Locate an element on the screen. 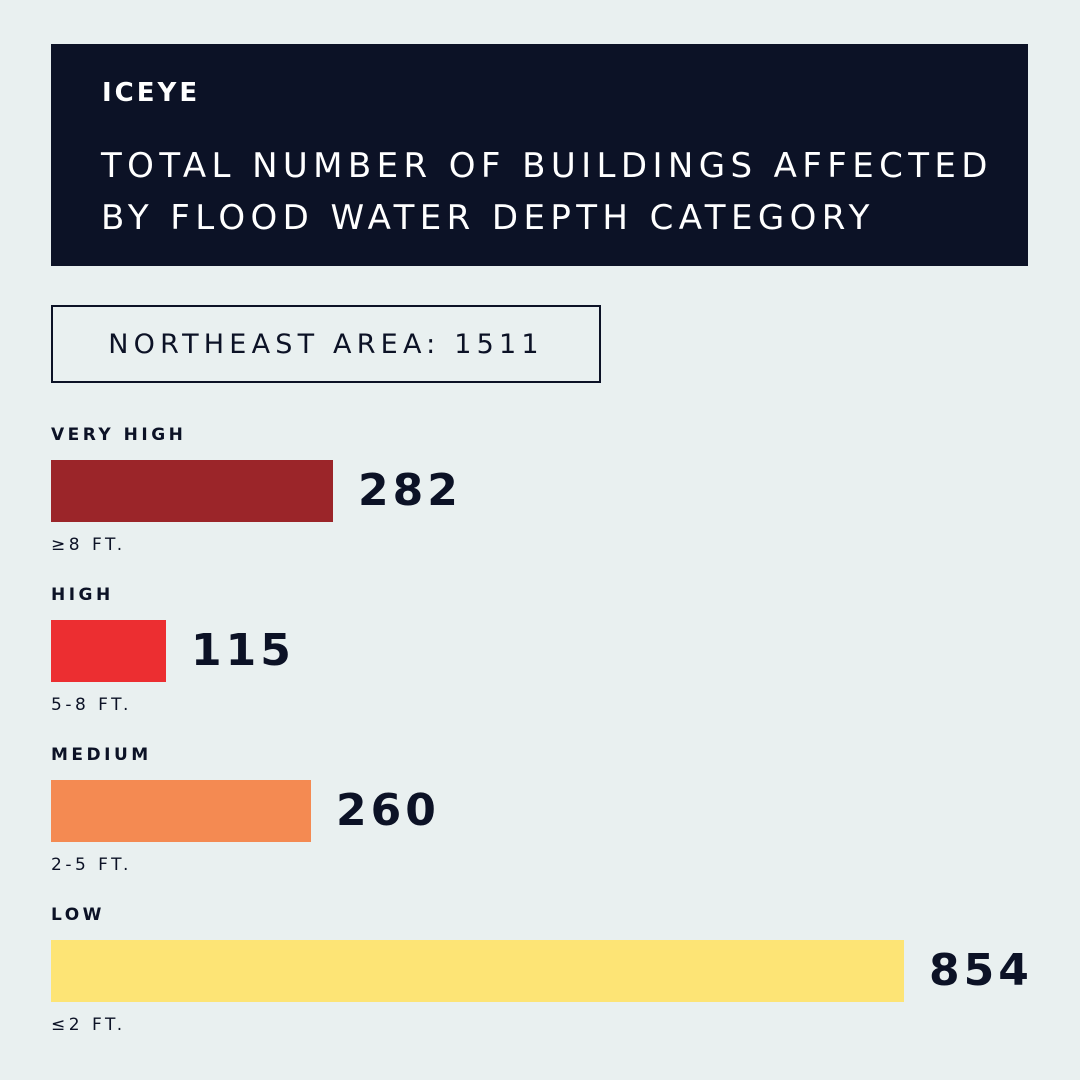 The width and height of the screenshot is (1080, 1080). category-label-very-high: VERY HIGH is located at coordinates (119, 435).